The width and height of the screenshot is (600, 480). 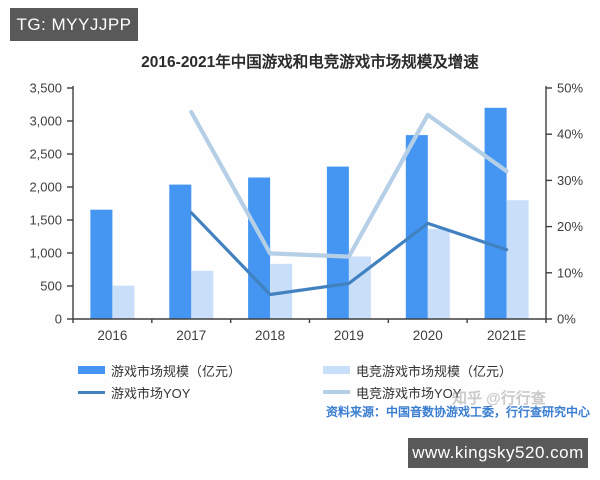 I want to click on svg-text: 0, so click(x=58, y=319).